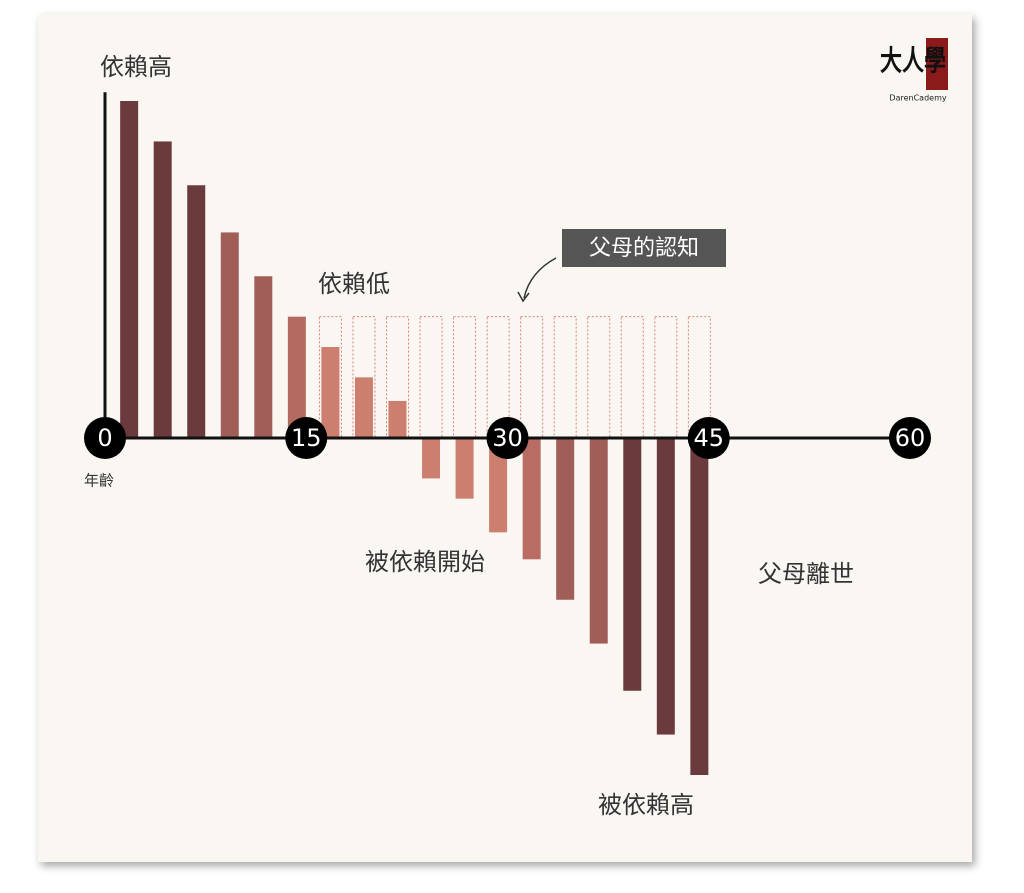 The image size is (1024, 893). Describe the element at coordinates (646, 805) in the screenshot. I see `annotation: 被依賴高` at that location.